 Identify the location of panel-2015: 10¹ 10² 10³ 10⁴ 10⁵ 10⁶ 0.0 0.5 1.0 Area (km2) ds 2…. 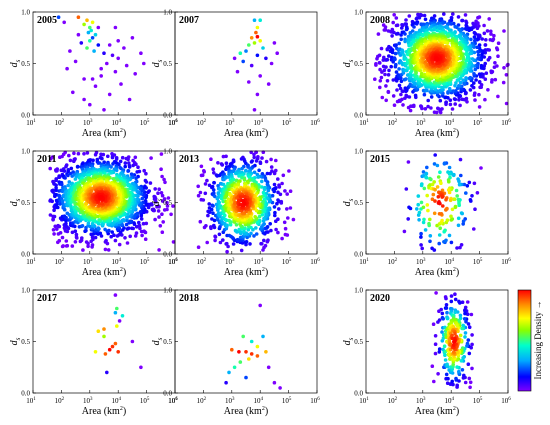
(426, 213).